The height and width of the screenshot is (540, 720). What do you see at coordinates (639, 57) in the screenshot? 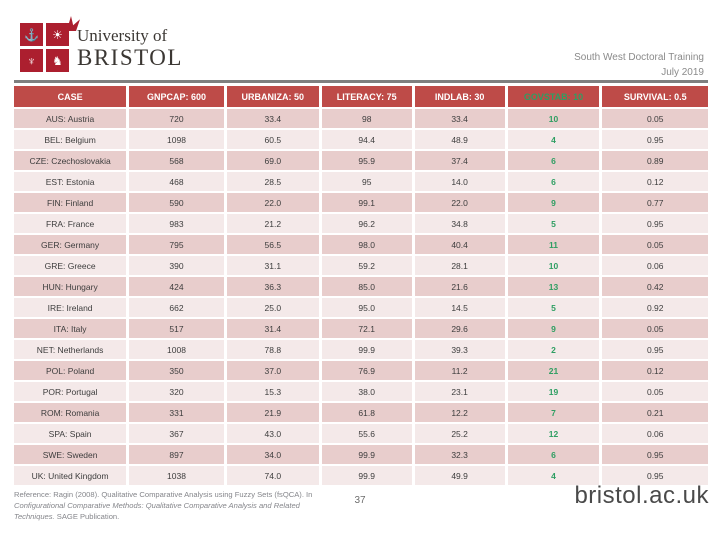
I see `training-programme-label: South West Doctoral Training` at bounding box center [639, 57].